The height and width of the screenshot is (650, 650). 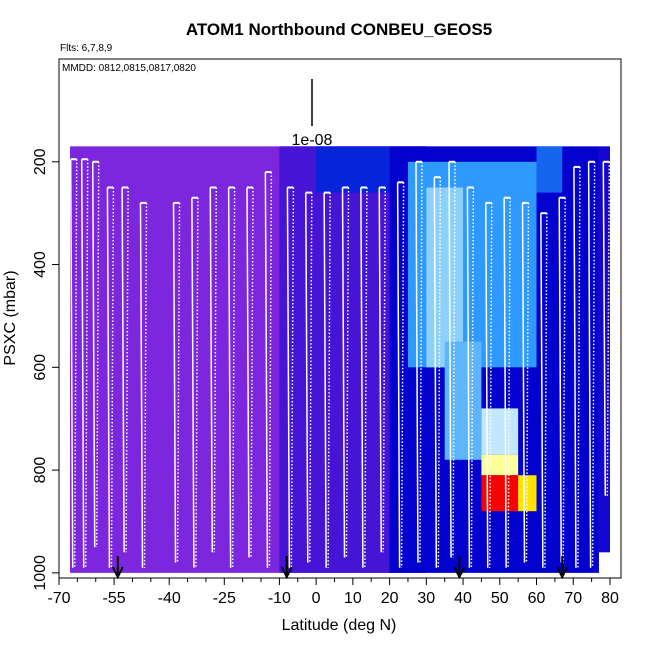 What do you see at coordinates (40, 264) in the screenshot?
I see `y-tick-label: 400` at bounding box center [40, 264].